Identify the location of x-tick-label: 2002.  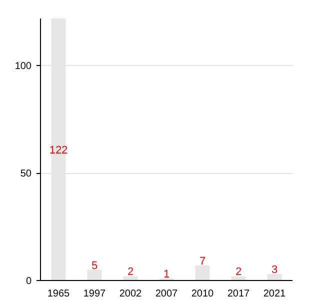
(130, 294).